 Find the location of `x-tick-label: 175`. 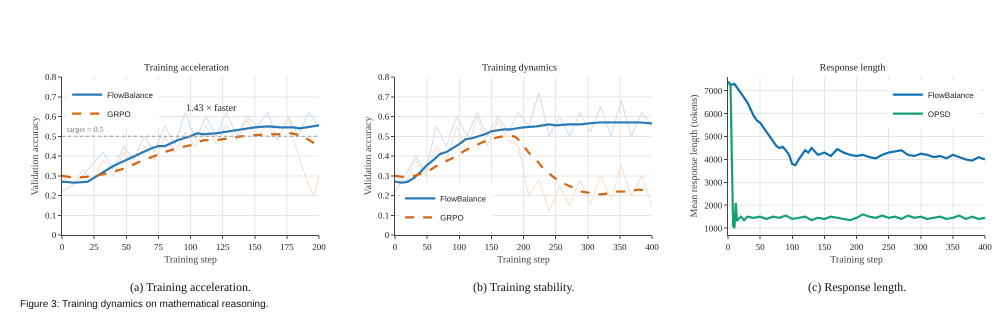

x-tick-label: 175 is located at coordinates (287, 247).